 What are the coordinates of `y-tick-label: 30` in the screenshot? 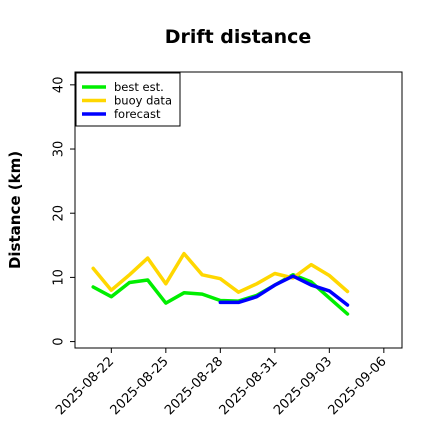 It's located at (59, 149).